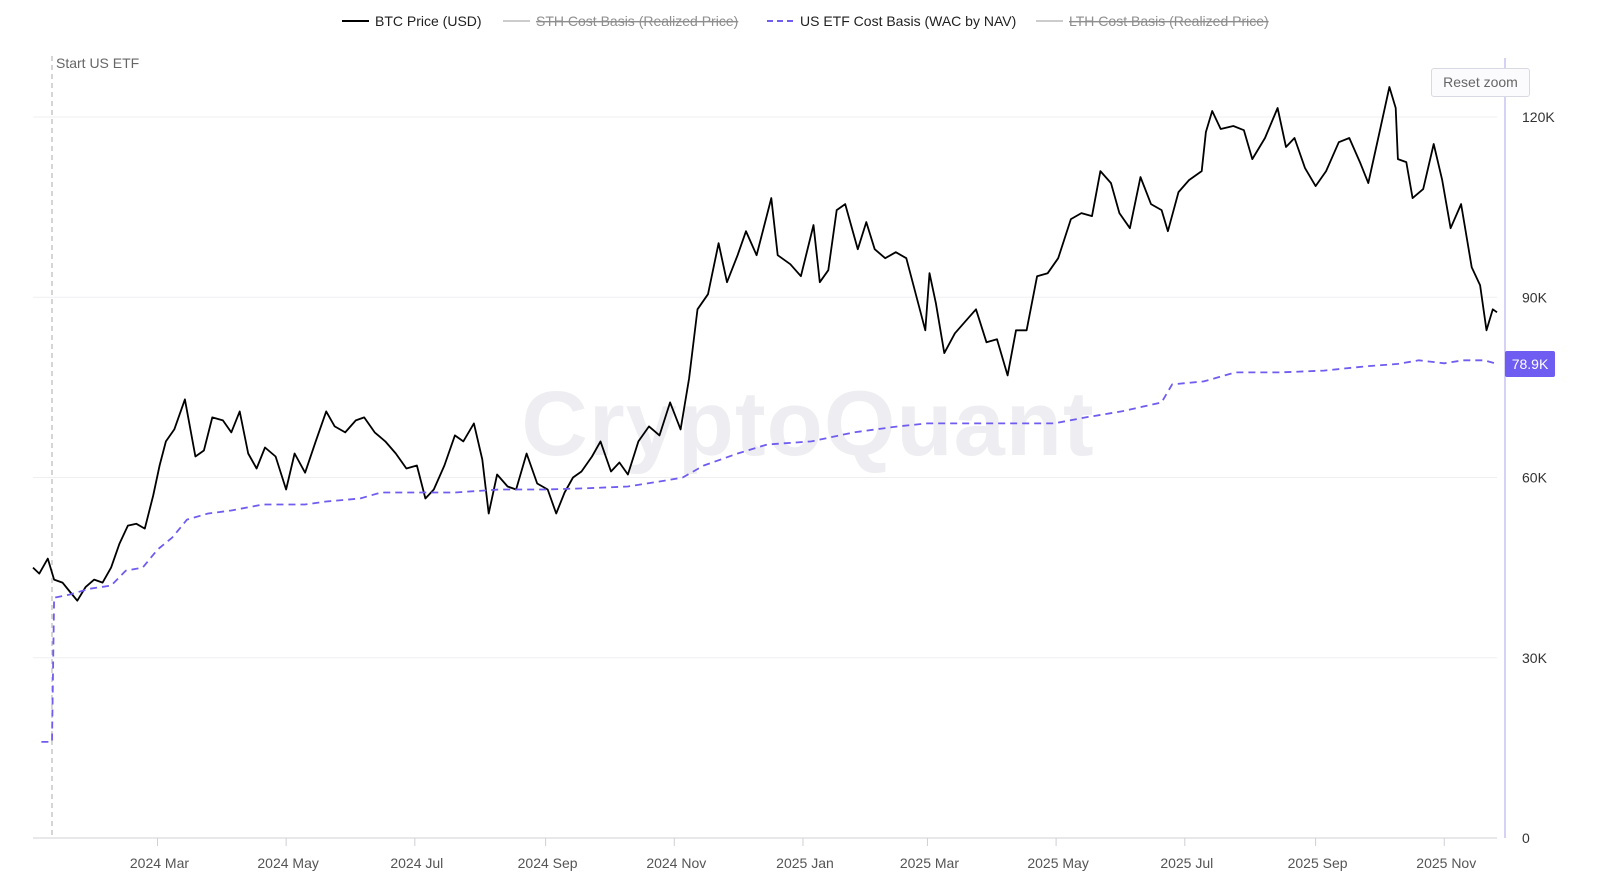 The width and height of the screenshot is (1600, 892). I want to click on x-tick-label: 2024 May, so click(287, 863).